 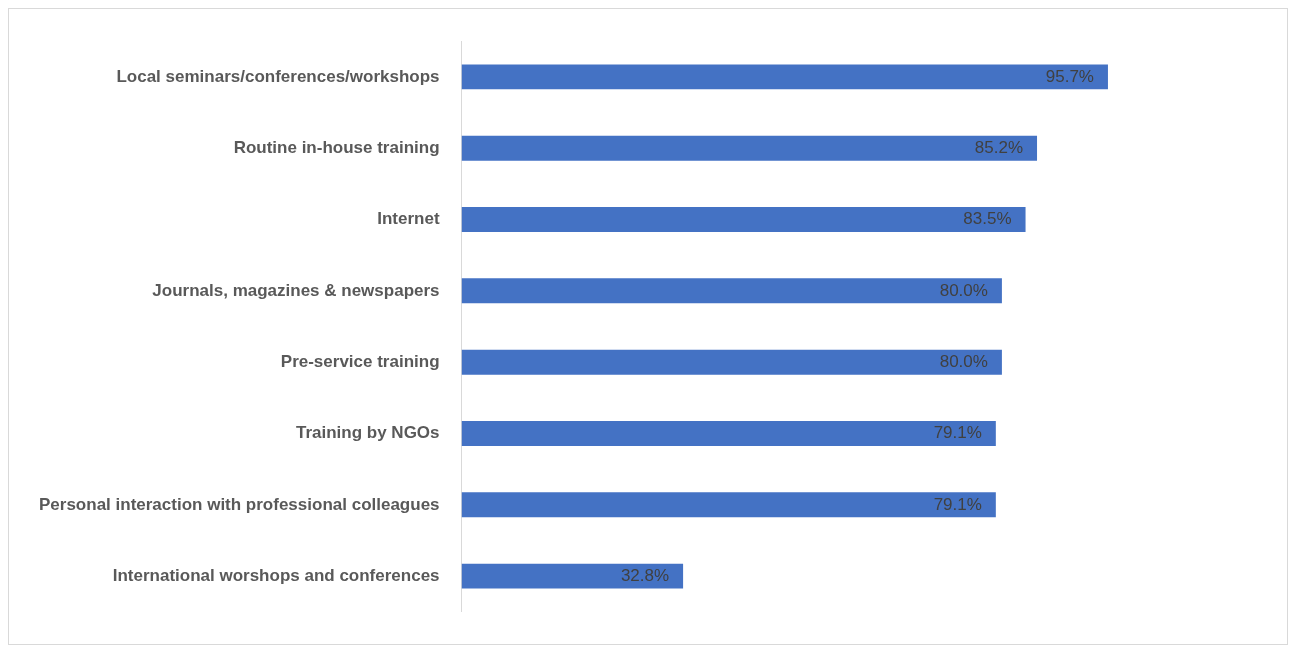 I want to click on y-tick-label: Routine in-house training, so click(x=336, y=147).